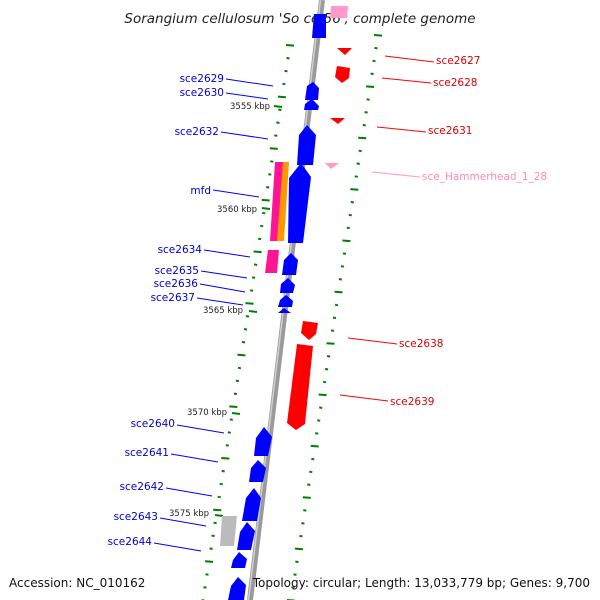 The image size is (600, 600). Describe the element at coordinates (153, 424) in the screenshot. I see `label-sce2640: sce2640` at that location.